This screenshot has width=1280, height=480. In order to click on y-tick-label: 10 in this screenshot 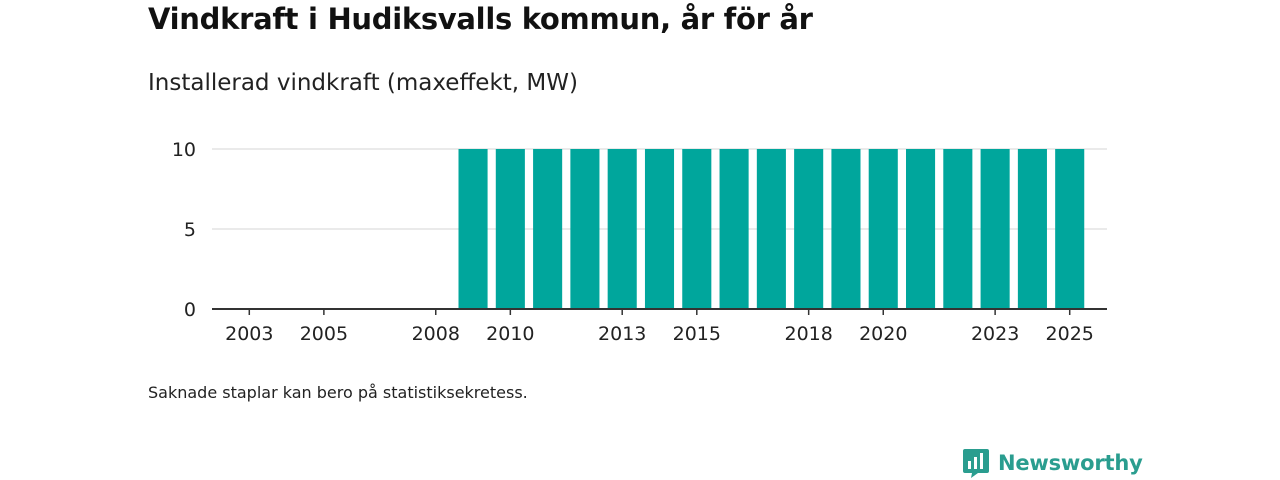, I will do `click(184, 150)`.